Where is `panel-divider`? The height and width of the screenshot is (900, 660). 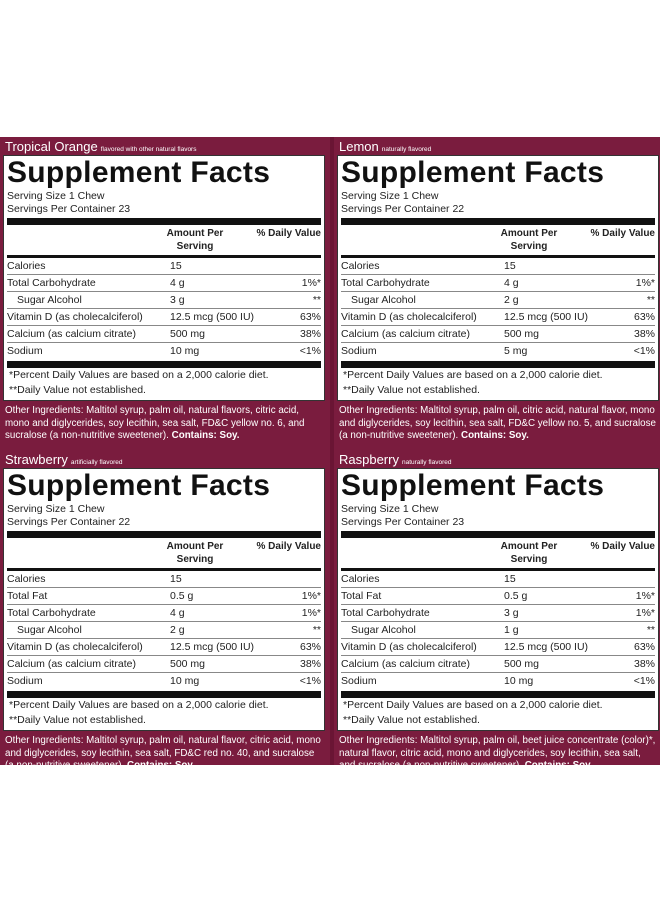 panel-divider is located at coordinates (332, 451).